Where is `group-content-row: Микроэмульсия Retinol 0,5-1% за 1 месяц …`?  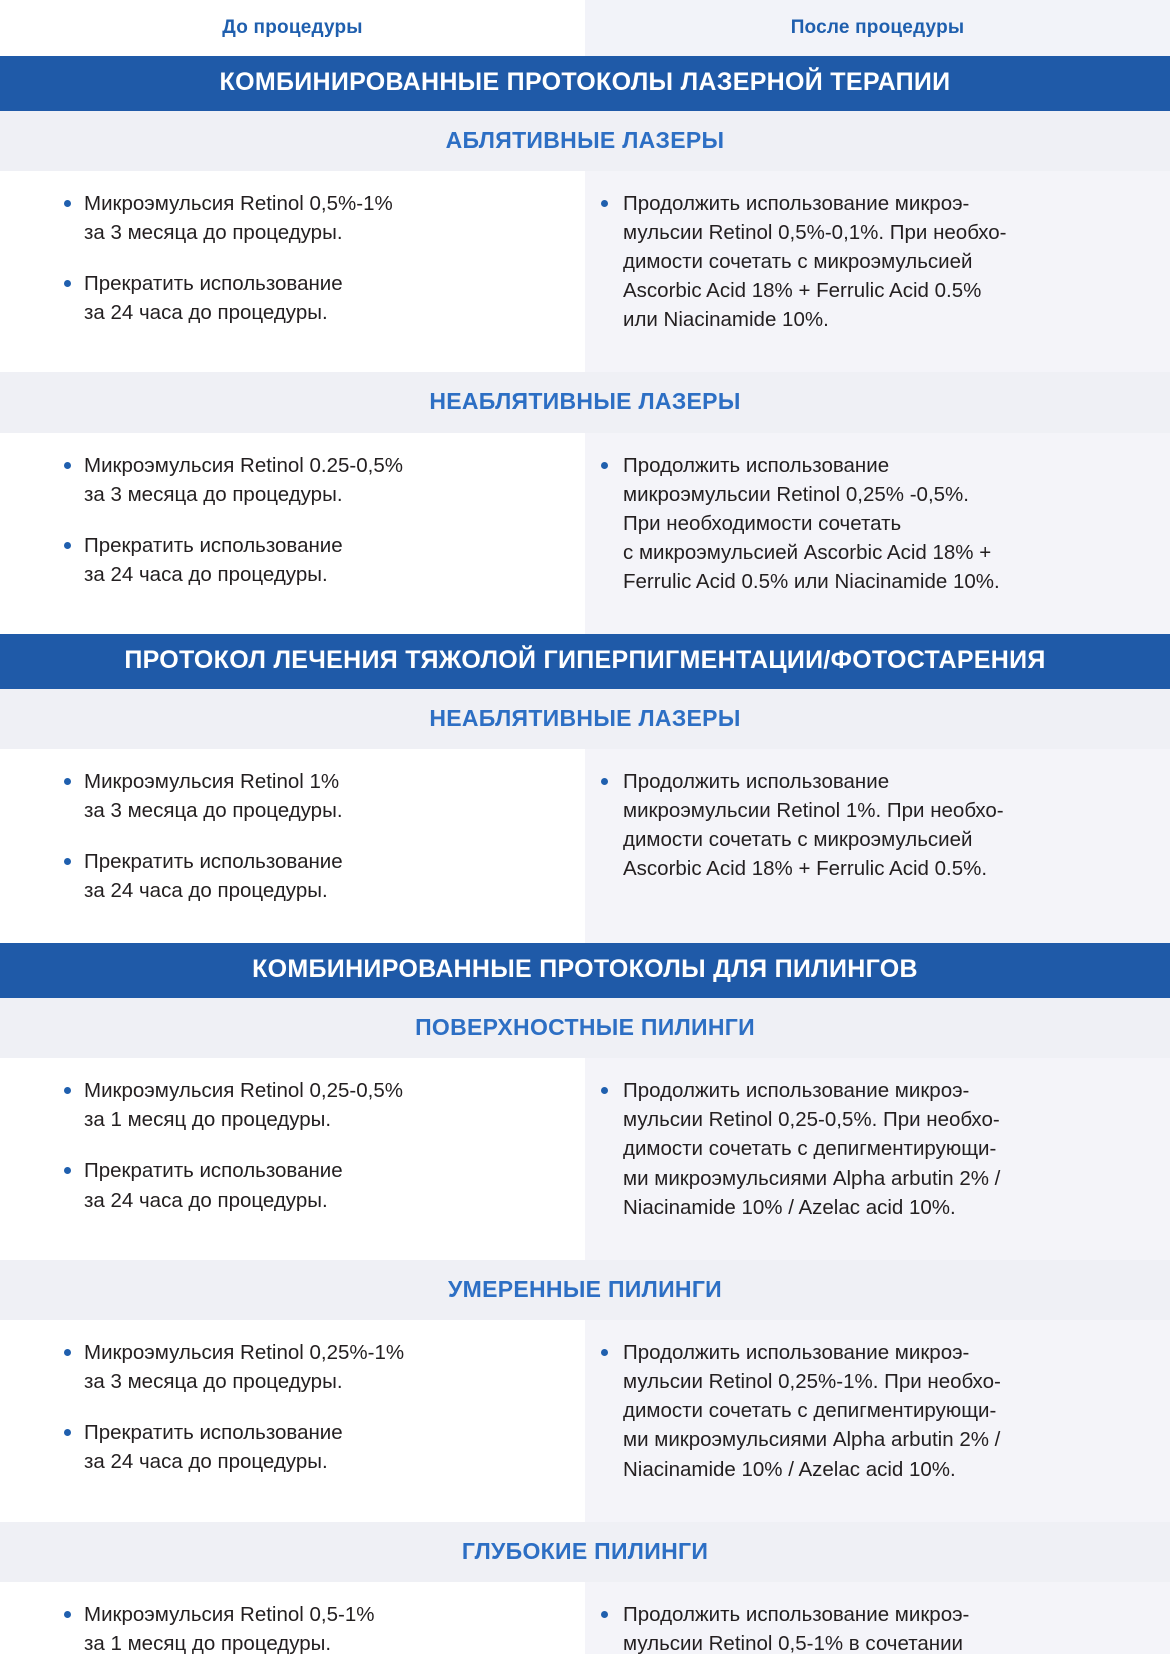
group-content-row: Микроэмульсия Retinol 0,5-1% за 1 месяц … is located at coordinates (585, 1617).